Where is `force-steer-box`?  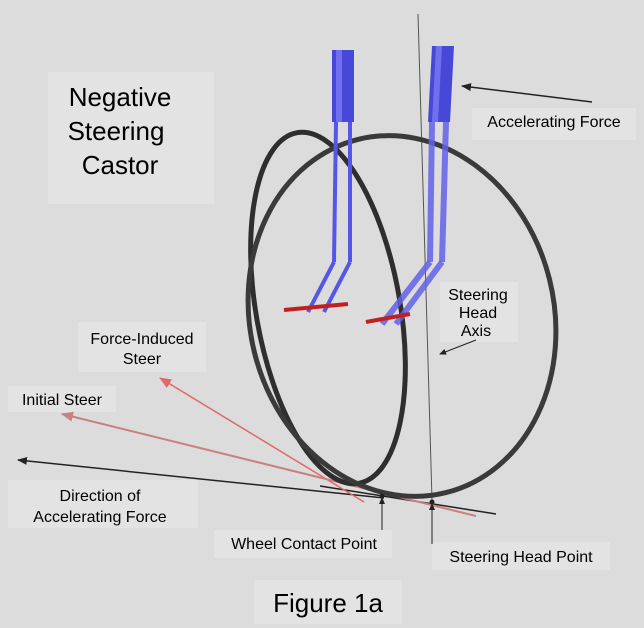 force-steer-box is located at coordinates (142, 347).